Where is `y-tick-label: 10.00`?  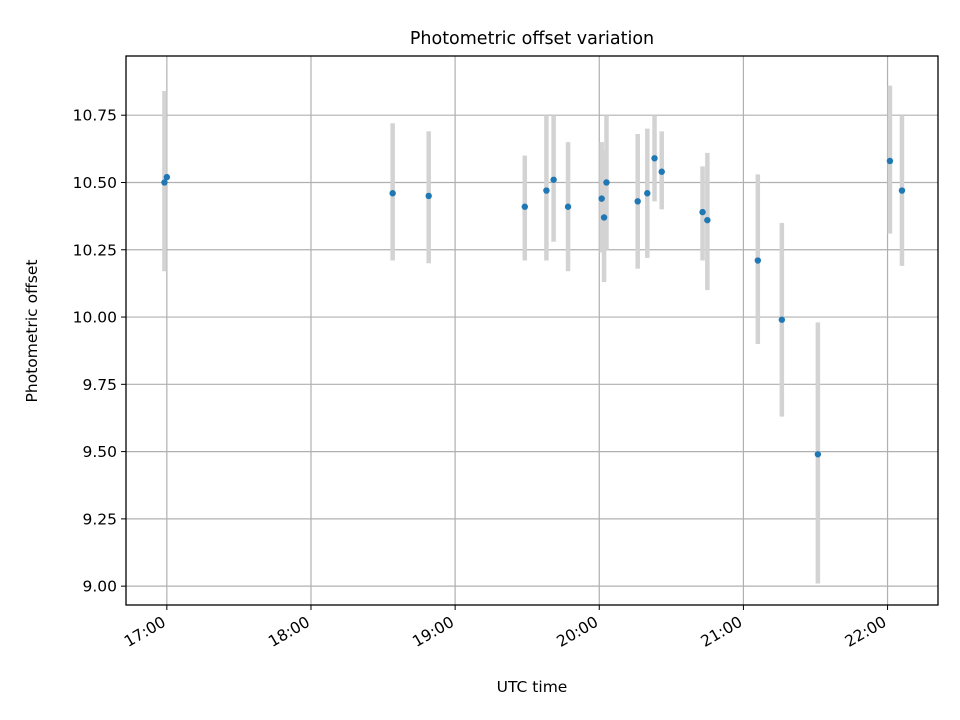 y-tick-label: 10.00 is located at coordinates (95, 318).